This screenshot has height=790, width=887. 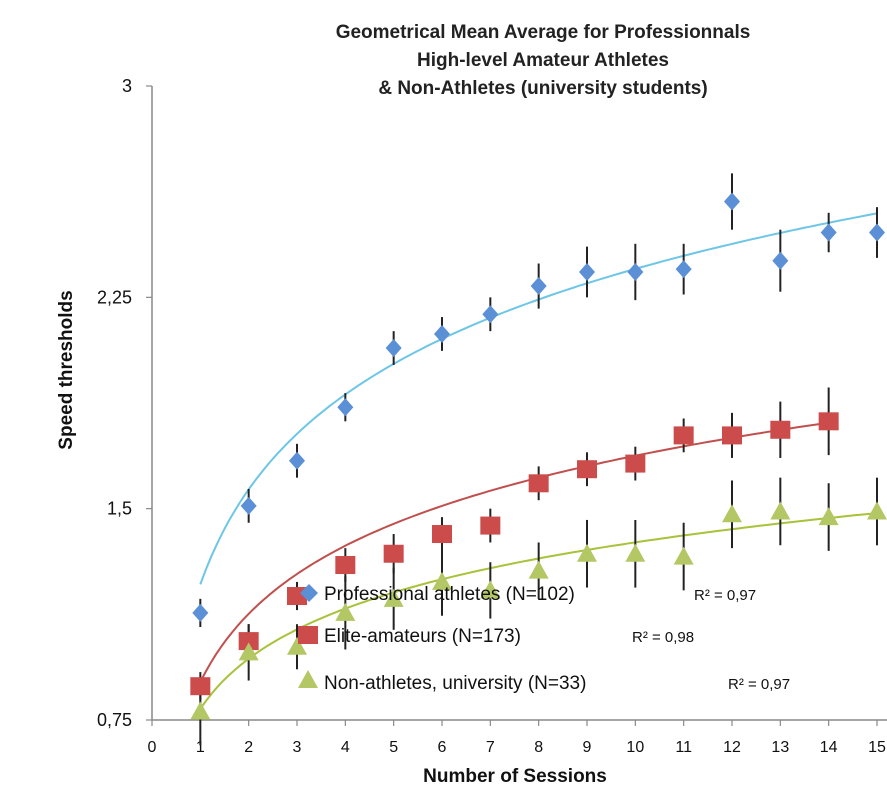 I want to click on legend-marker-diamond, so click(x=309, y=593).